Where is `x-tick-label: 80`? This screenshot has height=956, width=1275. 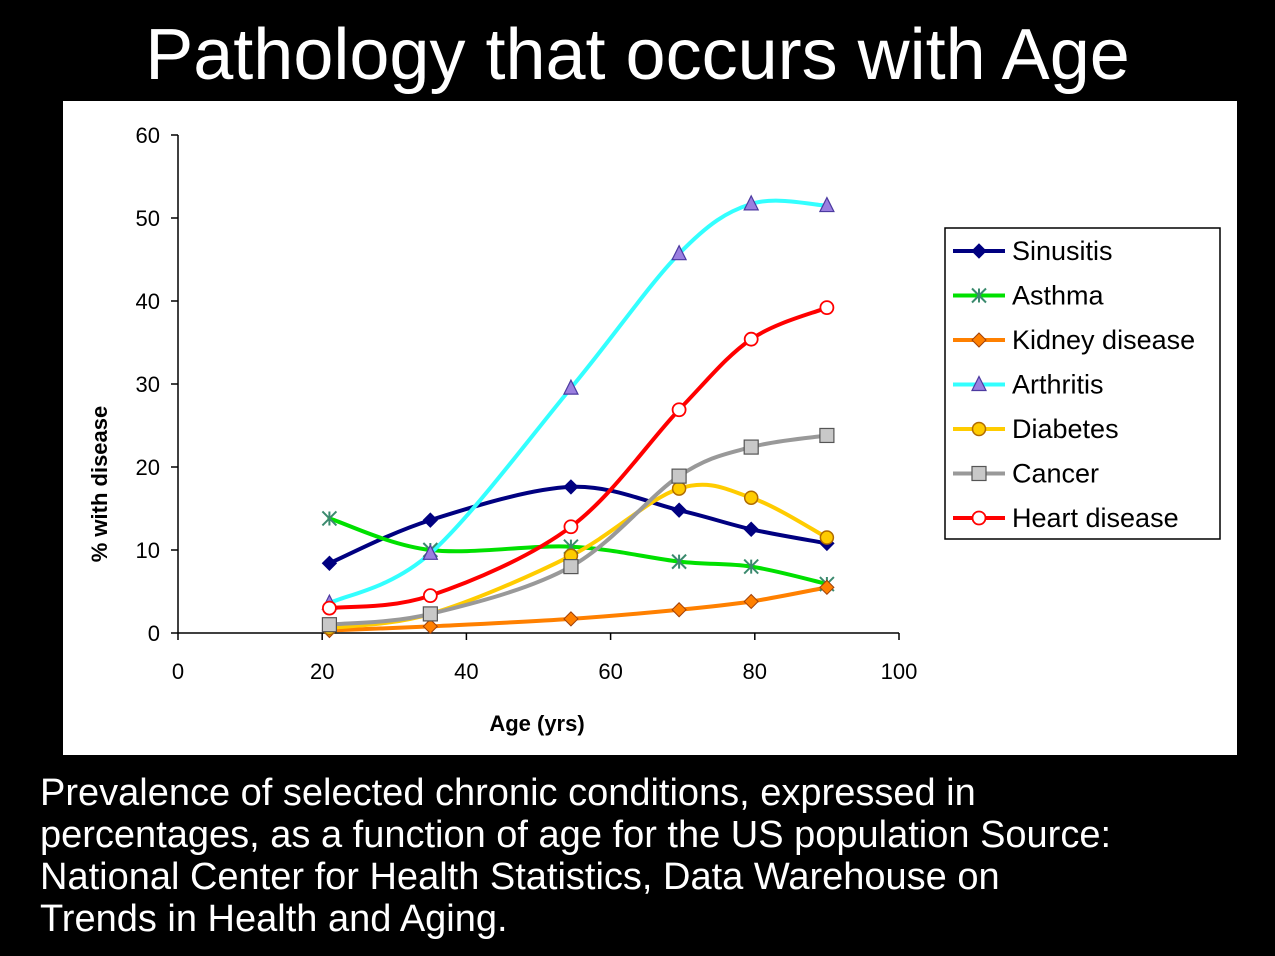 x-tick-label: 80 is located at coordinates (755, 671).